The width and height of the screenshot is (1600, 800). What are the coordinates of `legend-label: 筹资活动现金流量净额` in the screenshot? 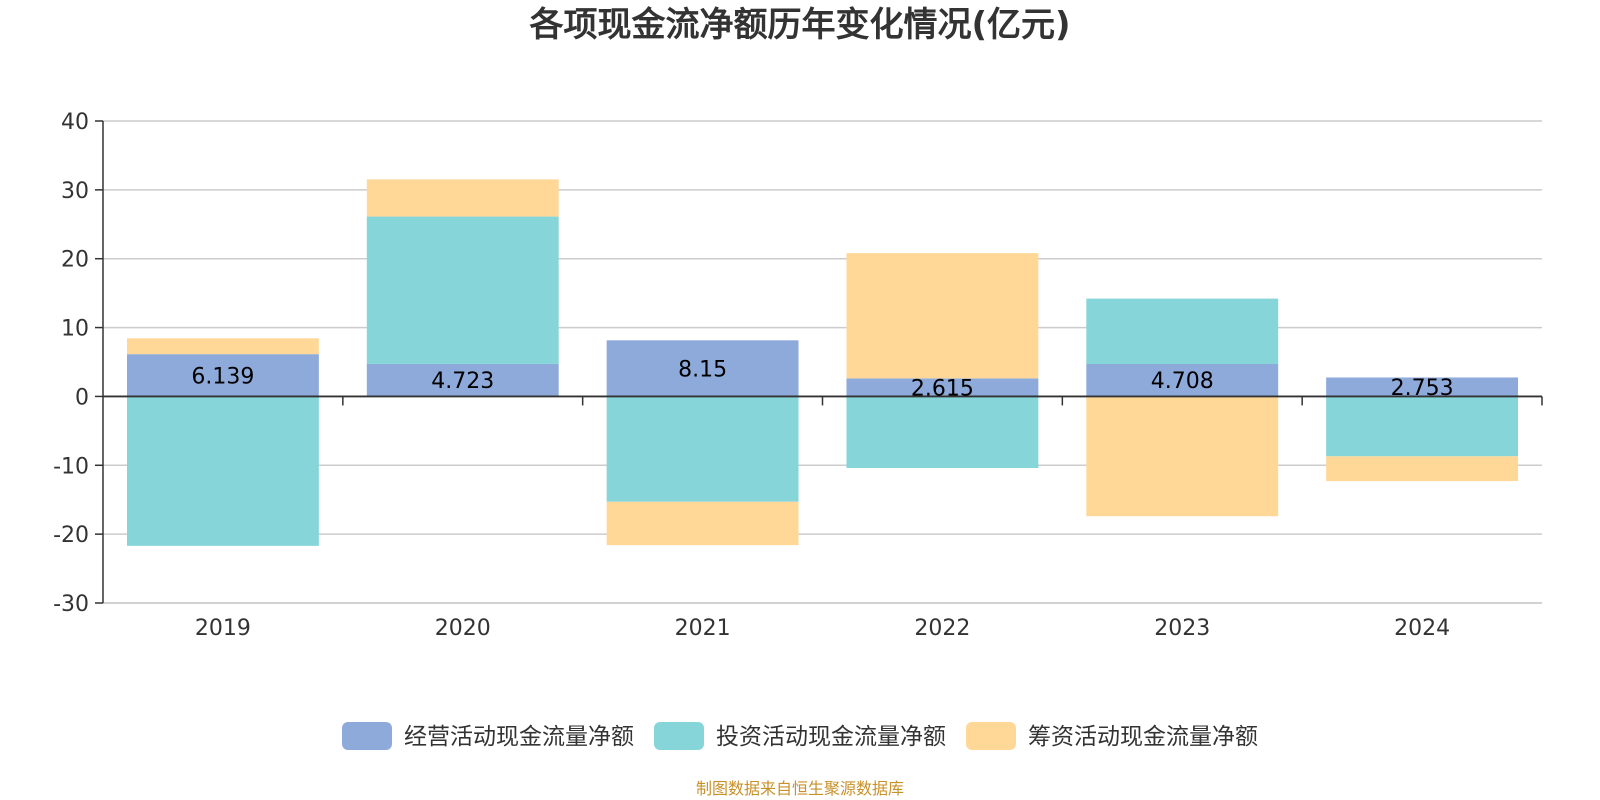 It's located at (1143, 737).